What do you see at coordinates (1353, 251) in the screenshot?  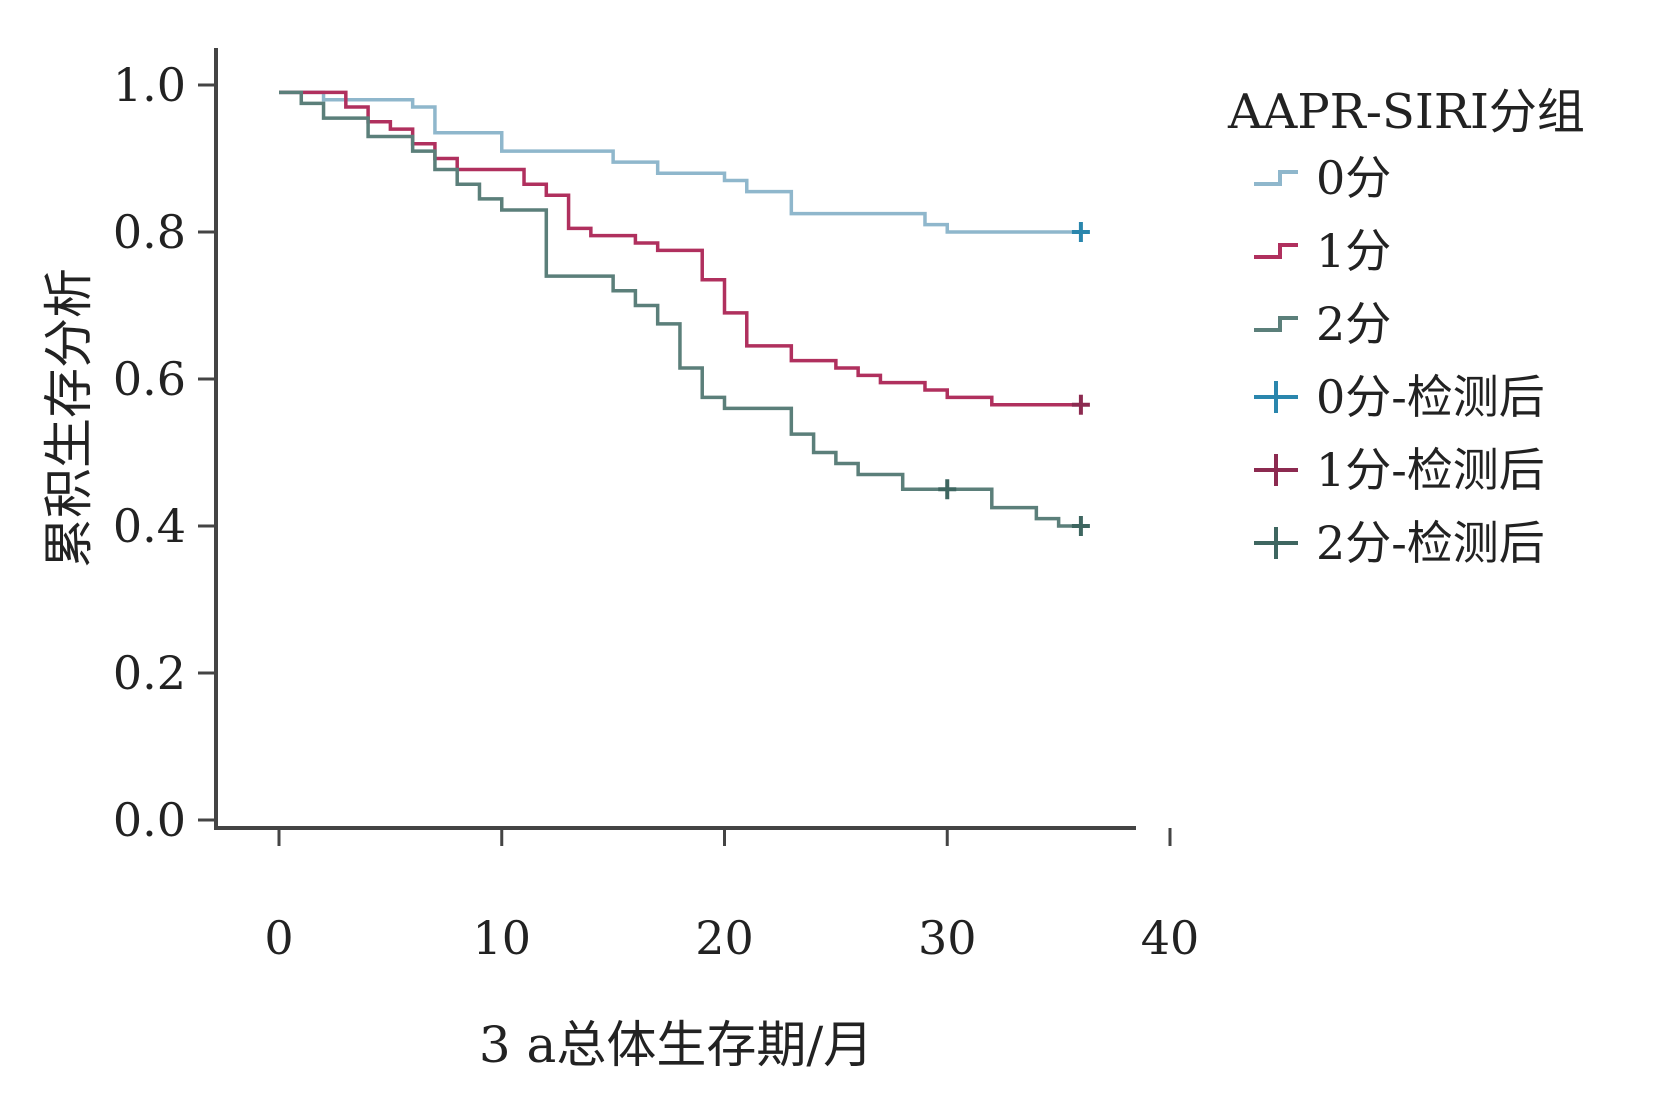 I see `legend-label: 1分` at bounding box center [1353, 251].